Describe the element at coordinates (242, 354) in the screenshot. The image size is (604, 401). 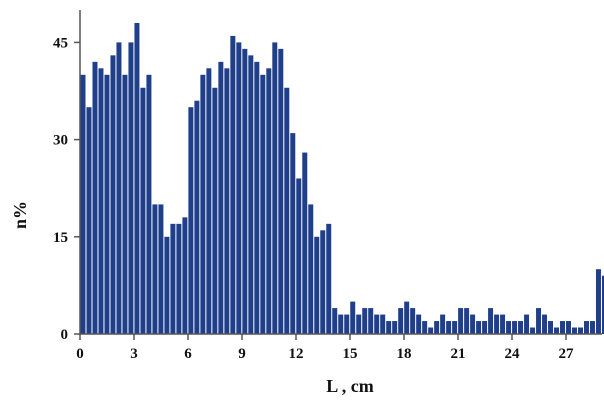
I see `x-tick-label: 9` at that location.